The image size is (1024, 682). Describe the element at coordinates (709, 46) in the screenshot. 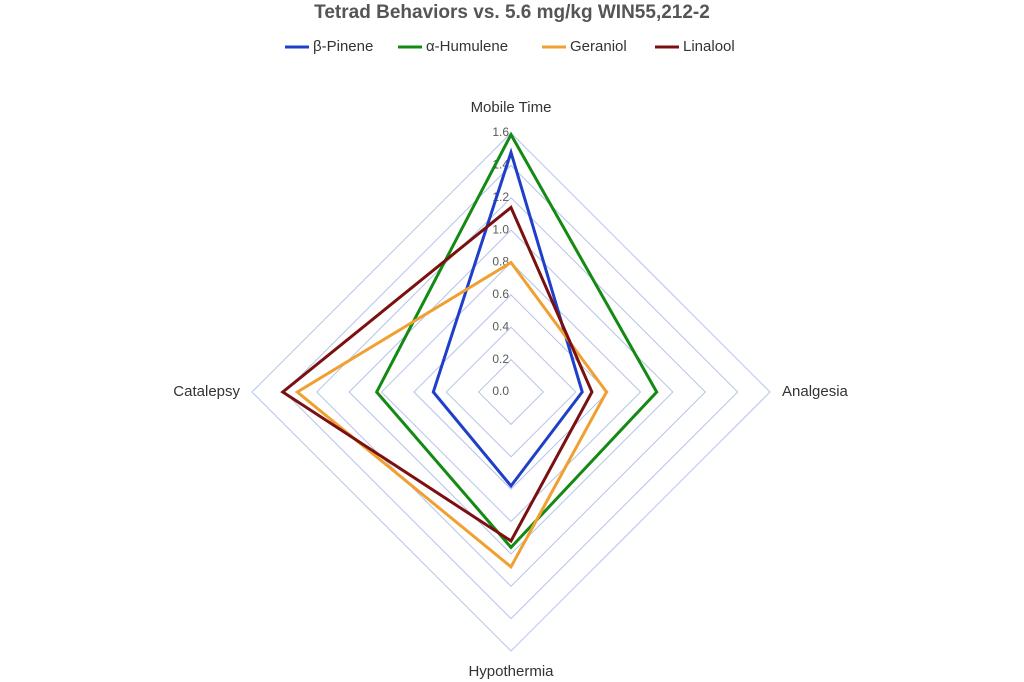

I see `legend-label: Linalool` at that location.